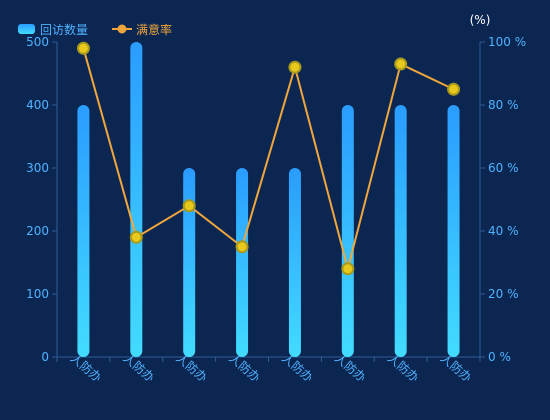 The width and height of the screenshot is (550, 420). Describe the element at coordinates (480, 20) in the screenshot. I see `right-axis-title: (%)` at that location.